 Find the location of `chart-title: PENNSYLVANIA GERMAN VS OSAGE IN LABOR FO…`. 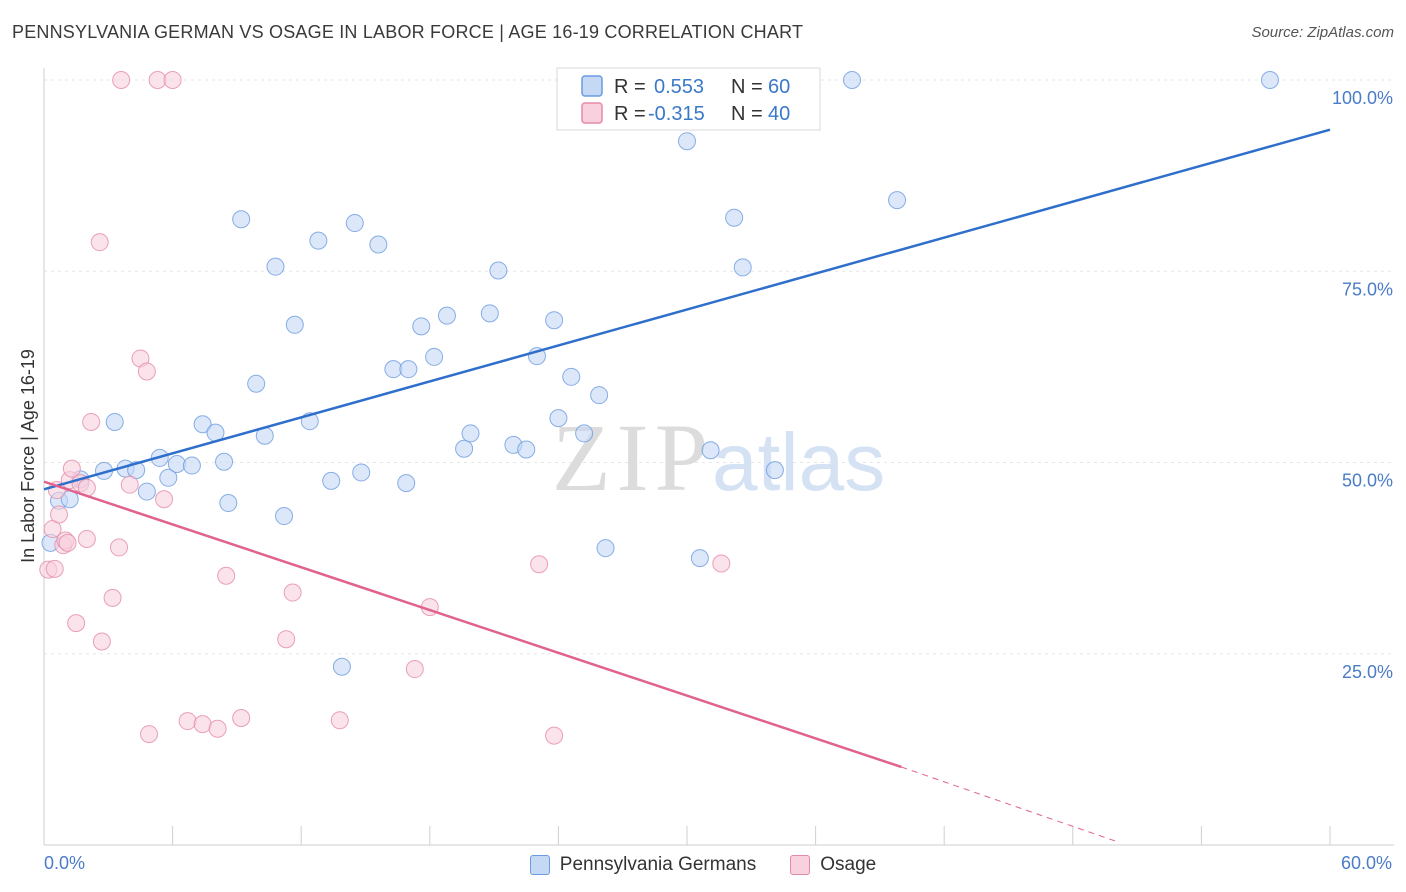

chart-title: PENNSYLVANIA GERMAN VS OSAGE IN LABOR FO… is located at coordinates (408, 32).